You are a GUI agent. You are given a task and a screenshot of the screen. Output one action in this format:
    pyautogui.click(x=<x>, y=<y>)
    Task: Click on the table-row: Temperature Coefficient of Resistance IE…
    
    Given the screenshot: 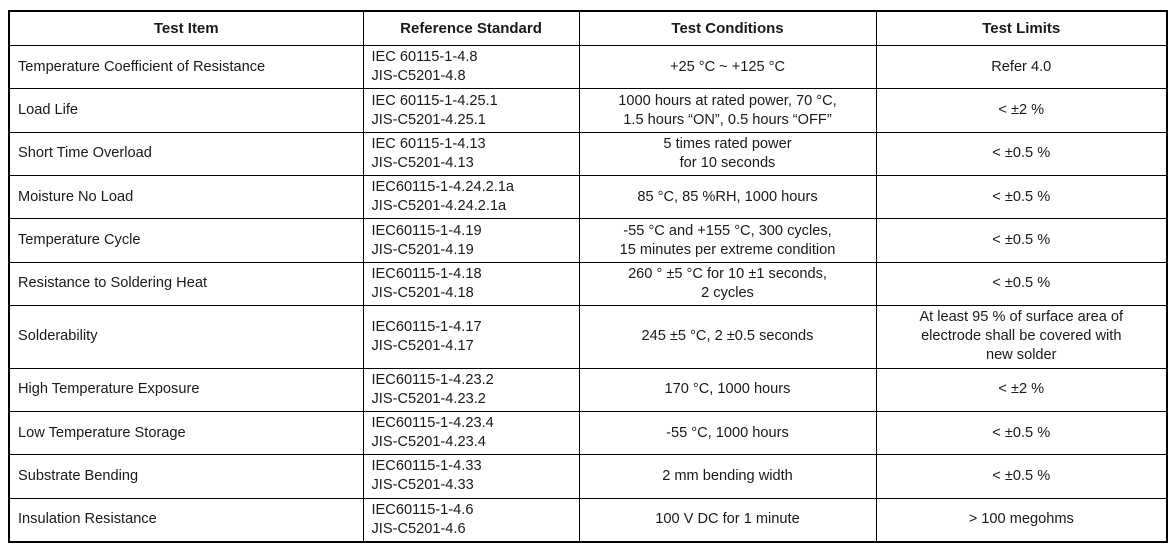 What is the action you would take?
    pyautogui.click(x=588, y=67)
    